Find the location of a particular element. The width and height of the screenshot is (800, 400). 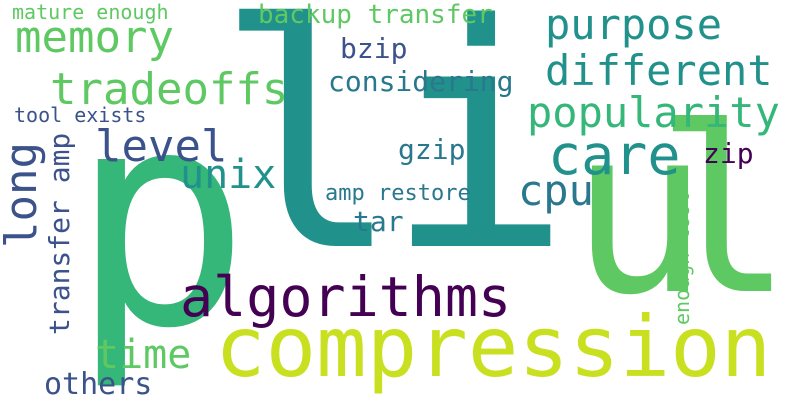

word-unix: unix is located at coordinates (228, 175).